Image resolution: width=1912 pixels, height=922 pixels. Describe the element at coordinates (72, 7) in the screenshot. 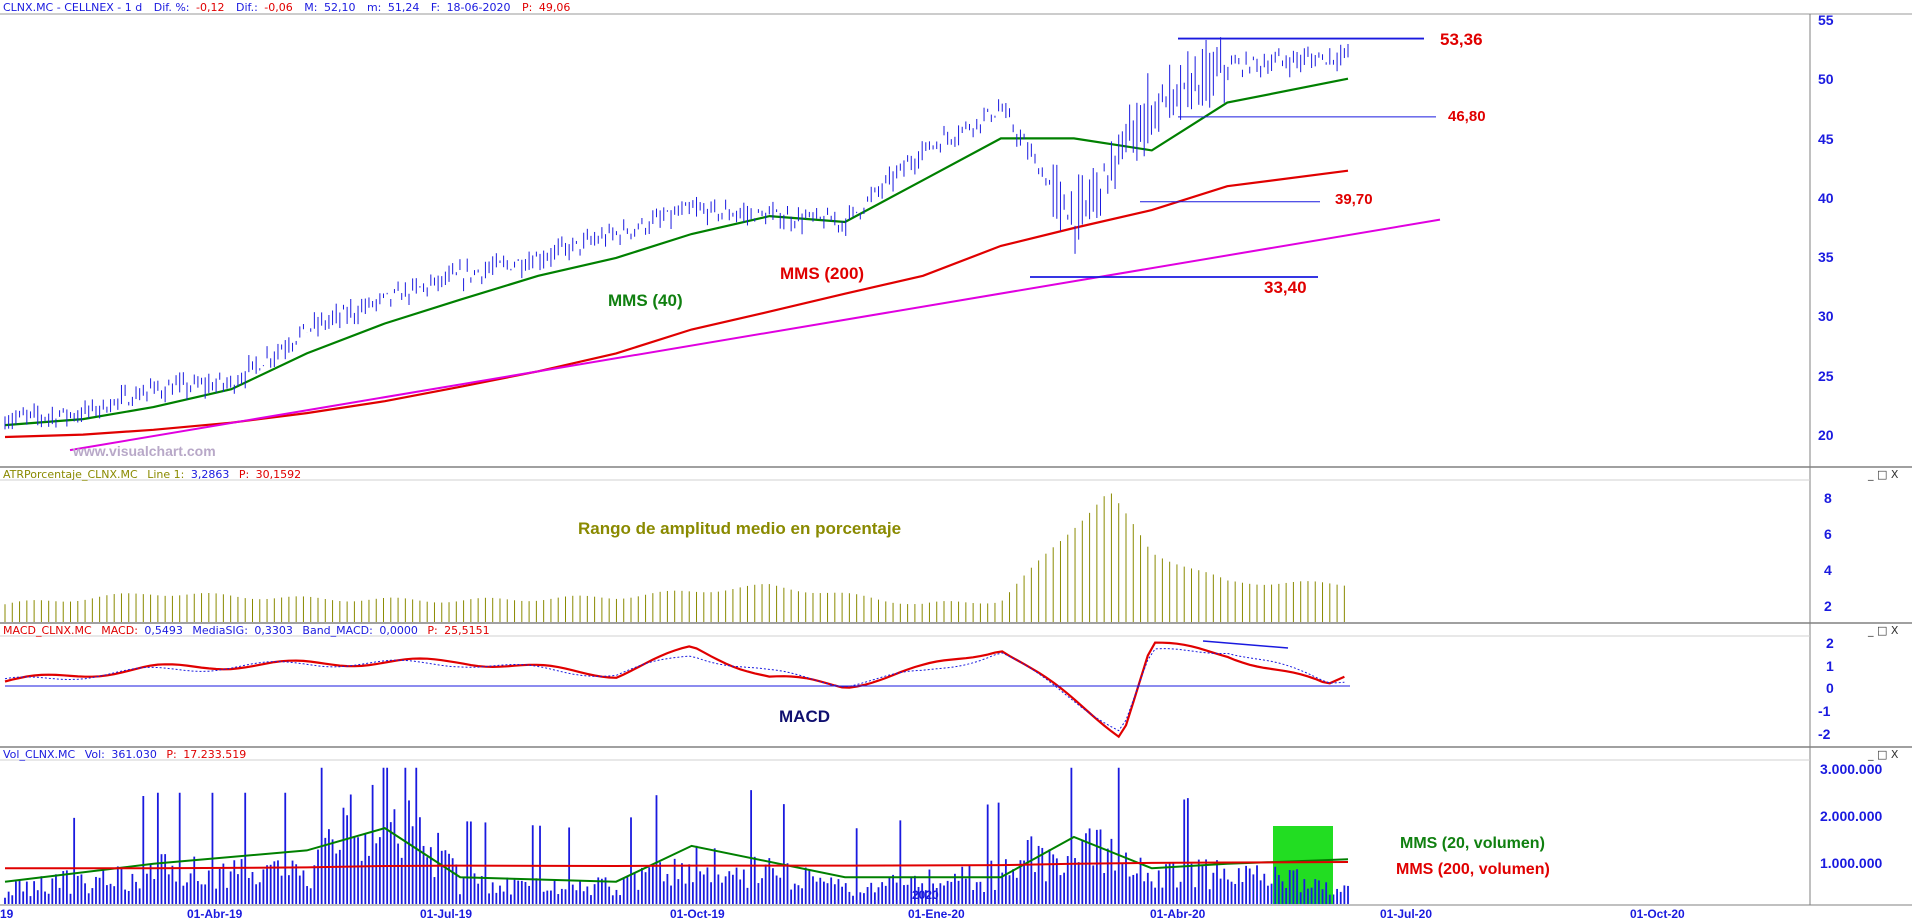

I see `price-header-title: CLNX.MC - CELLNEX - 1 d` at that location.